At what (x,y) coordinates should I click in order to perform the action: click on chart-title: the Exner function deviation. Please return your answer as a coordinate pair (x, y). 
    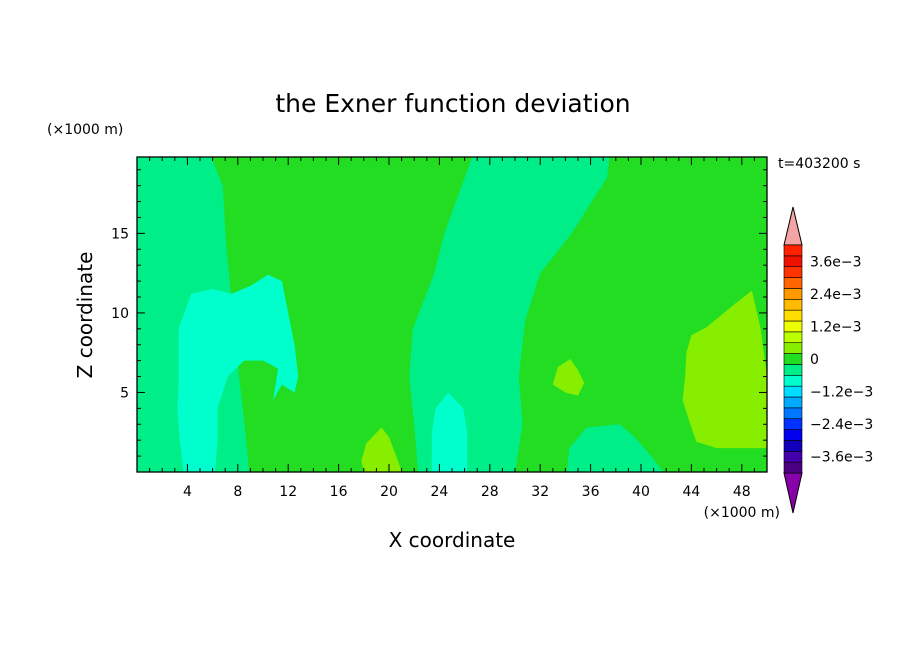
    Looking at the image, I should click on (452, 103).